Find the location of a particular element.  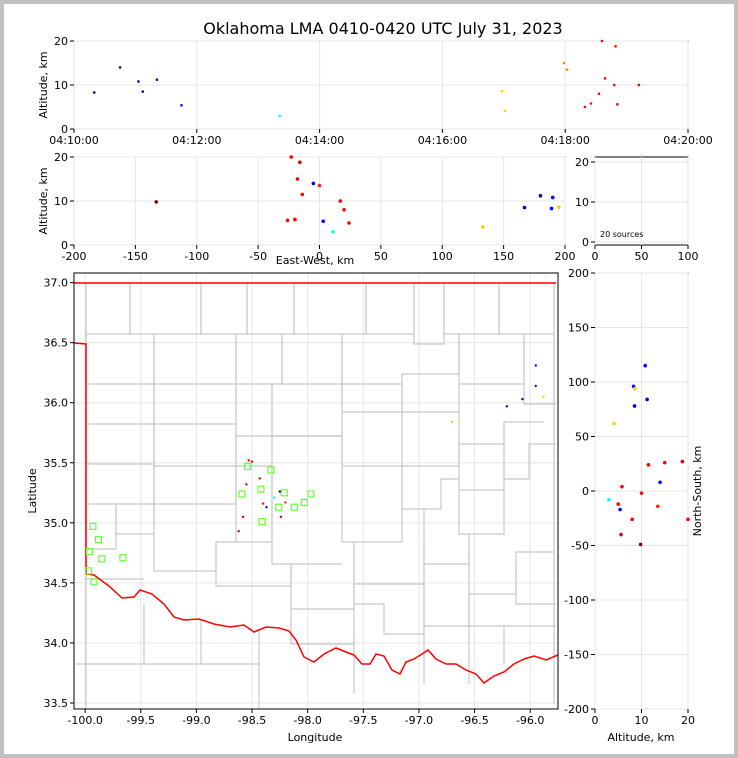

east-west-ticklabel: 100 is located at coordinates (442, 256).